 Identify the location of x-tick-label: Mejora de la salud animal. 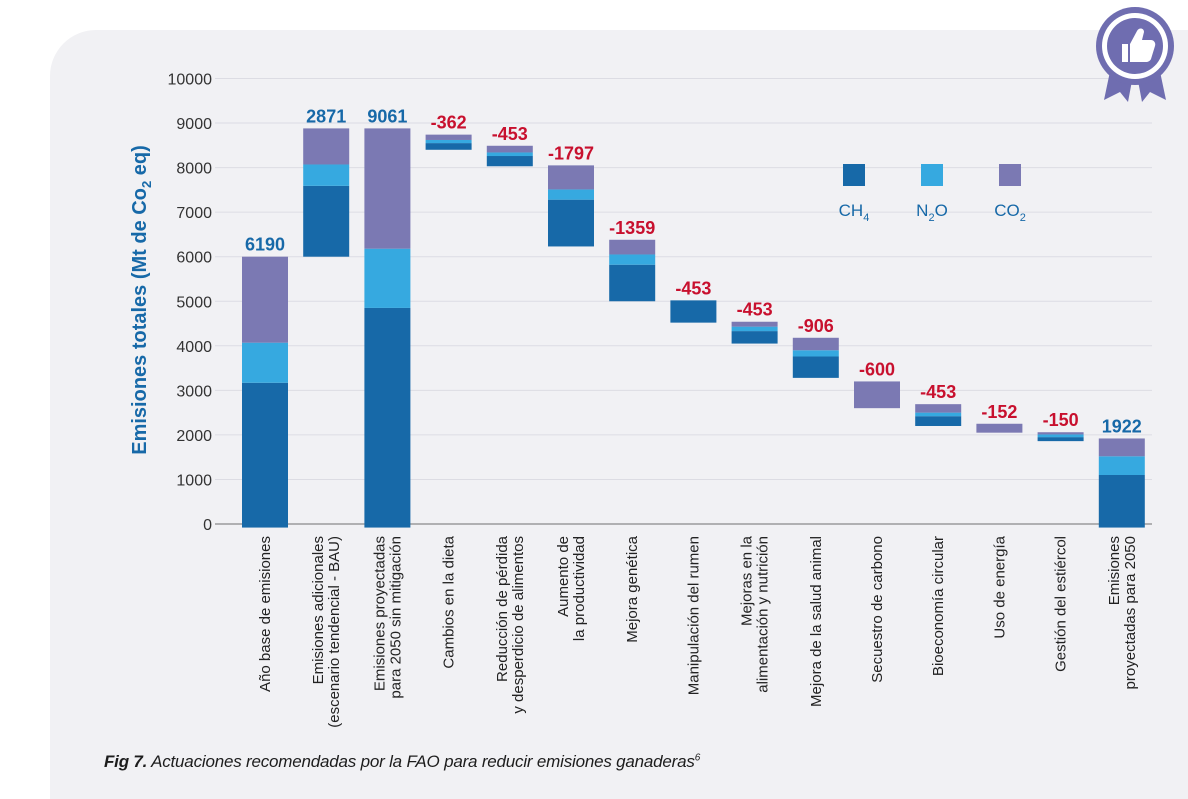
(816, 621).